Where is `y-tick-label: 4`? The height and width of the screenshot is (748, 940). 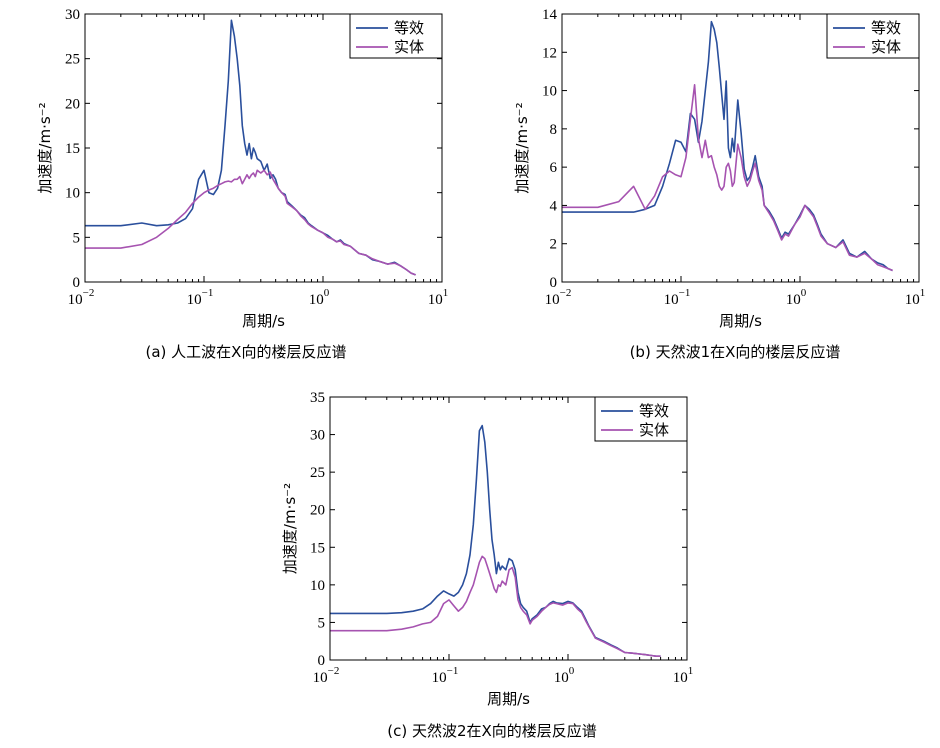
y-tick-label: 4 is located at coordinates (554, 206).